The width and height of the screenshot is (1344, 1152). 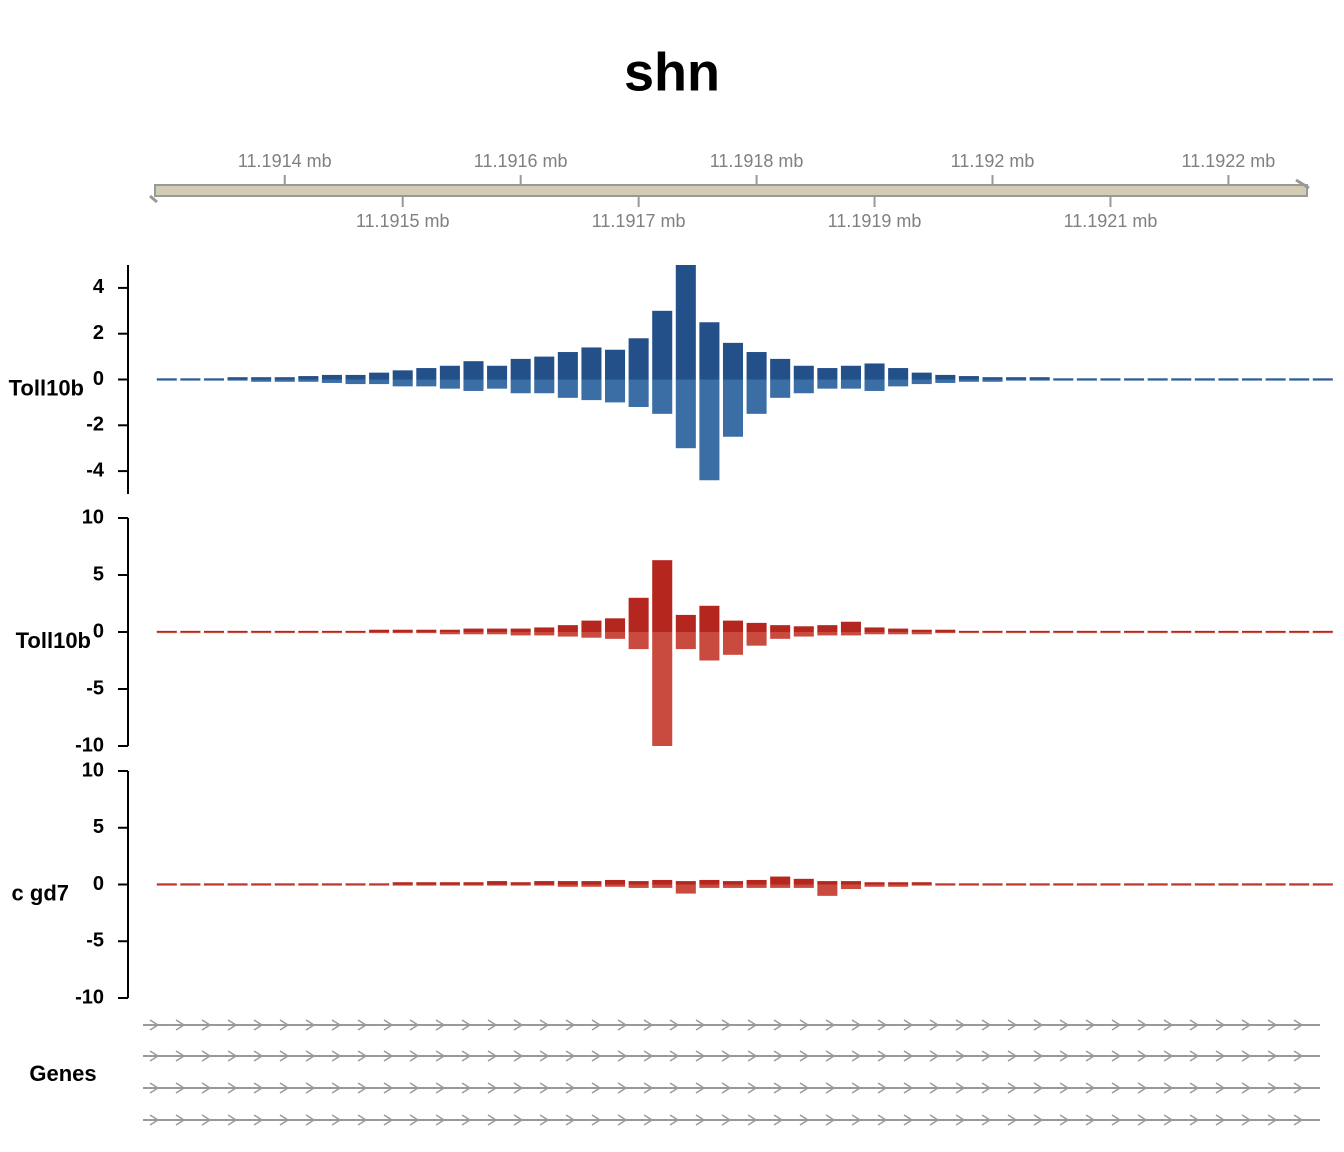 What do you see at coordinates (993, 161) in the screenshot?
I see `x-tick-label: 11.192 mb` at bounding box center [993, 161].